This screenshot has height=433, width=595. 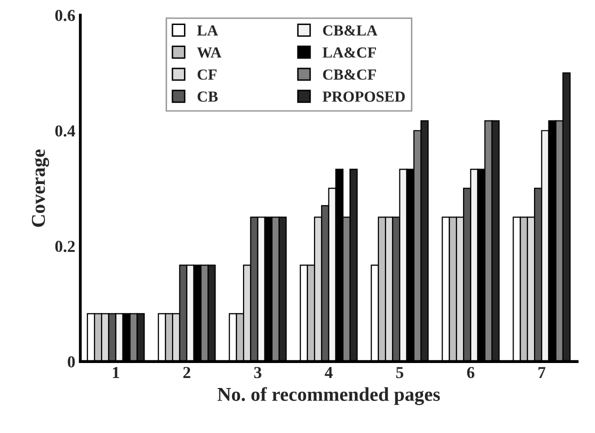 I want to click on legend-label: CB&CF, so click(x=349, y=74).